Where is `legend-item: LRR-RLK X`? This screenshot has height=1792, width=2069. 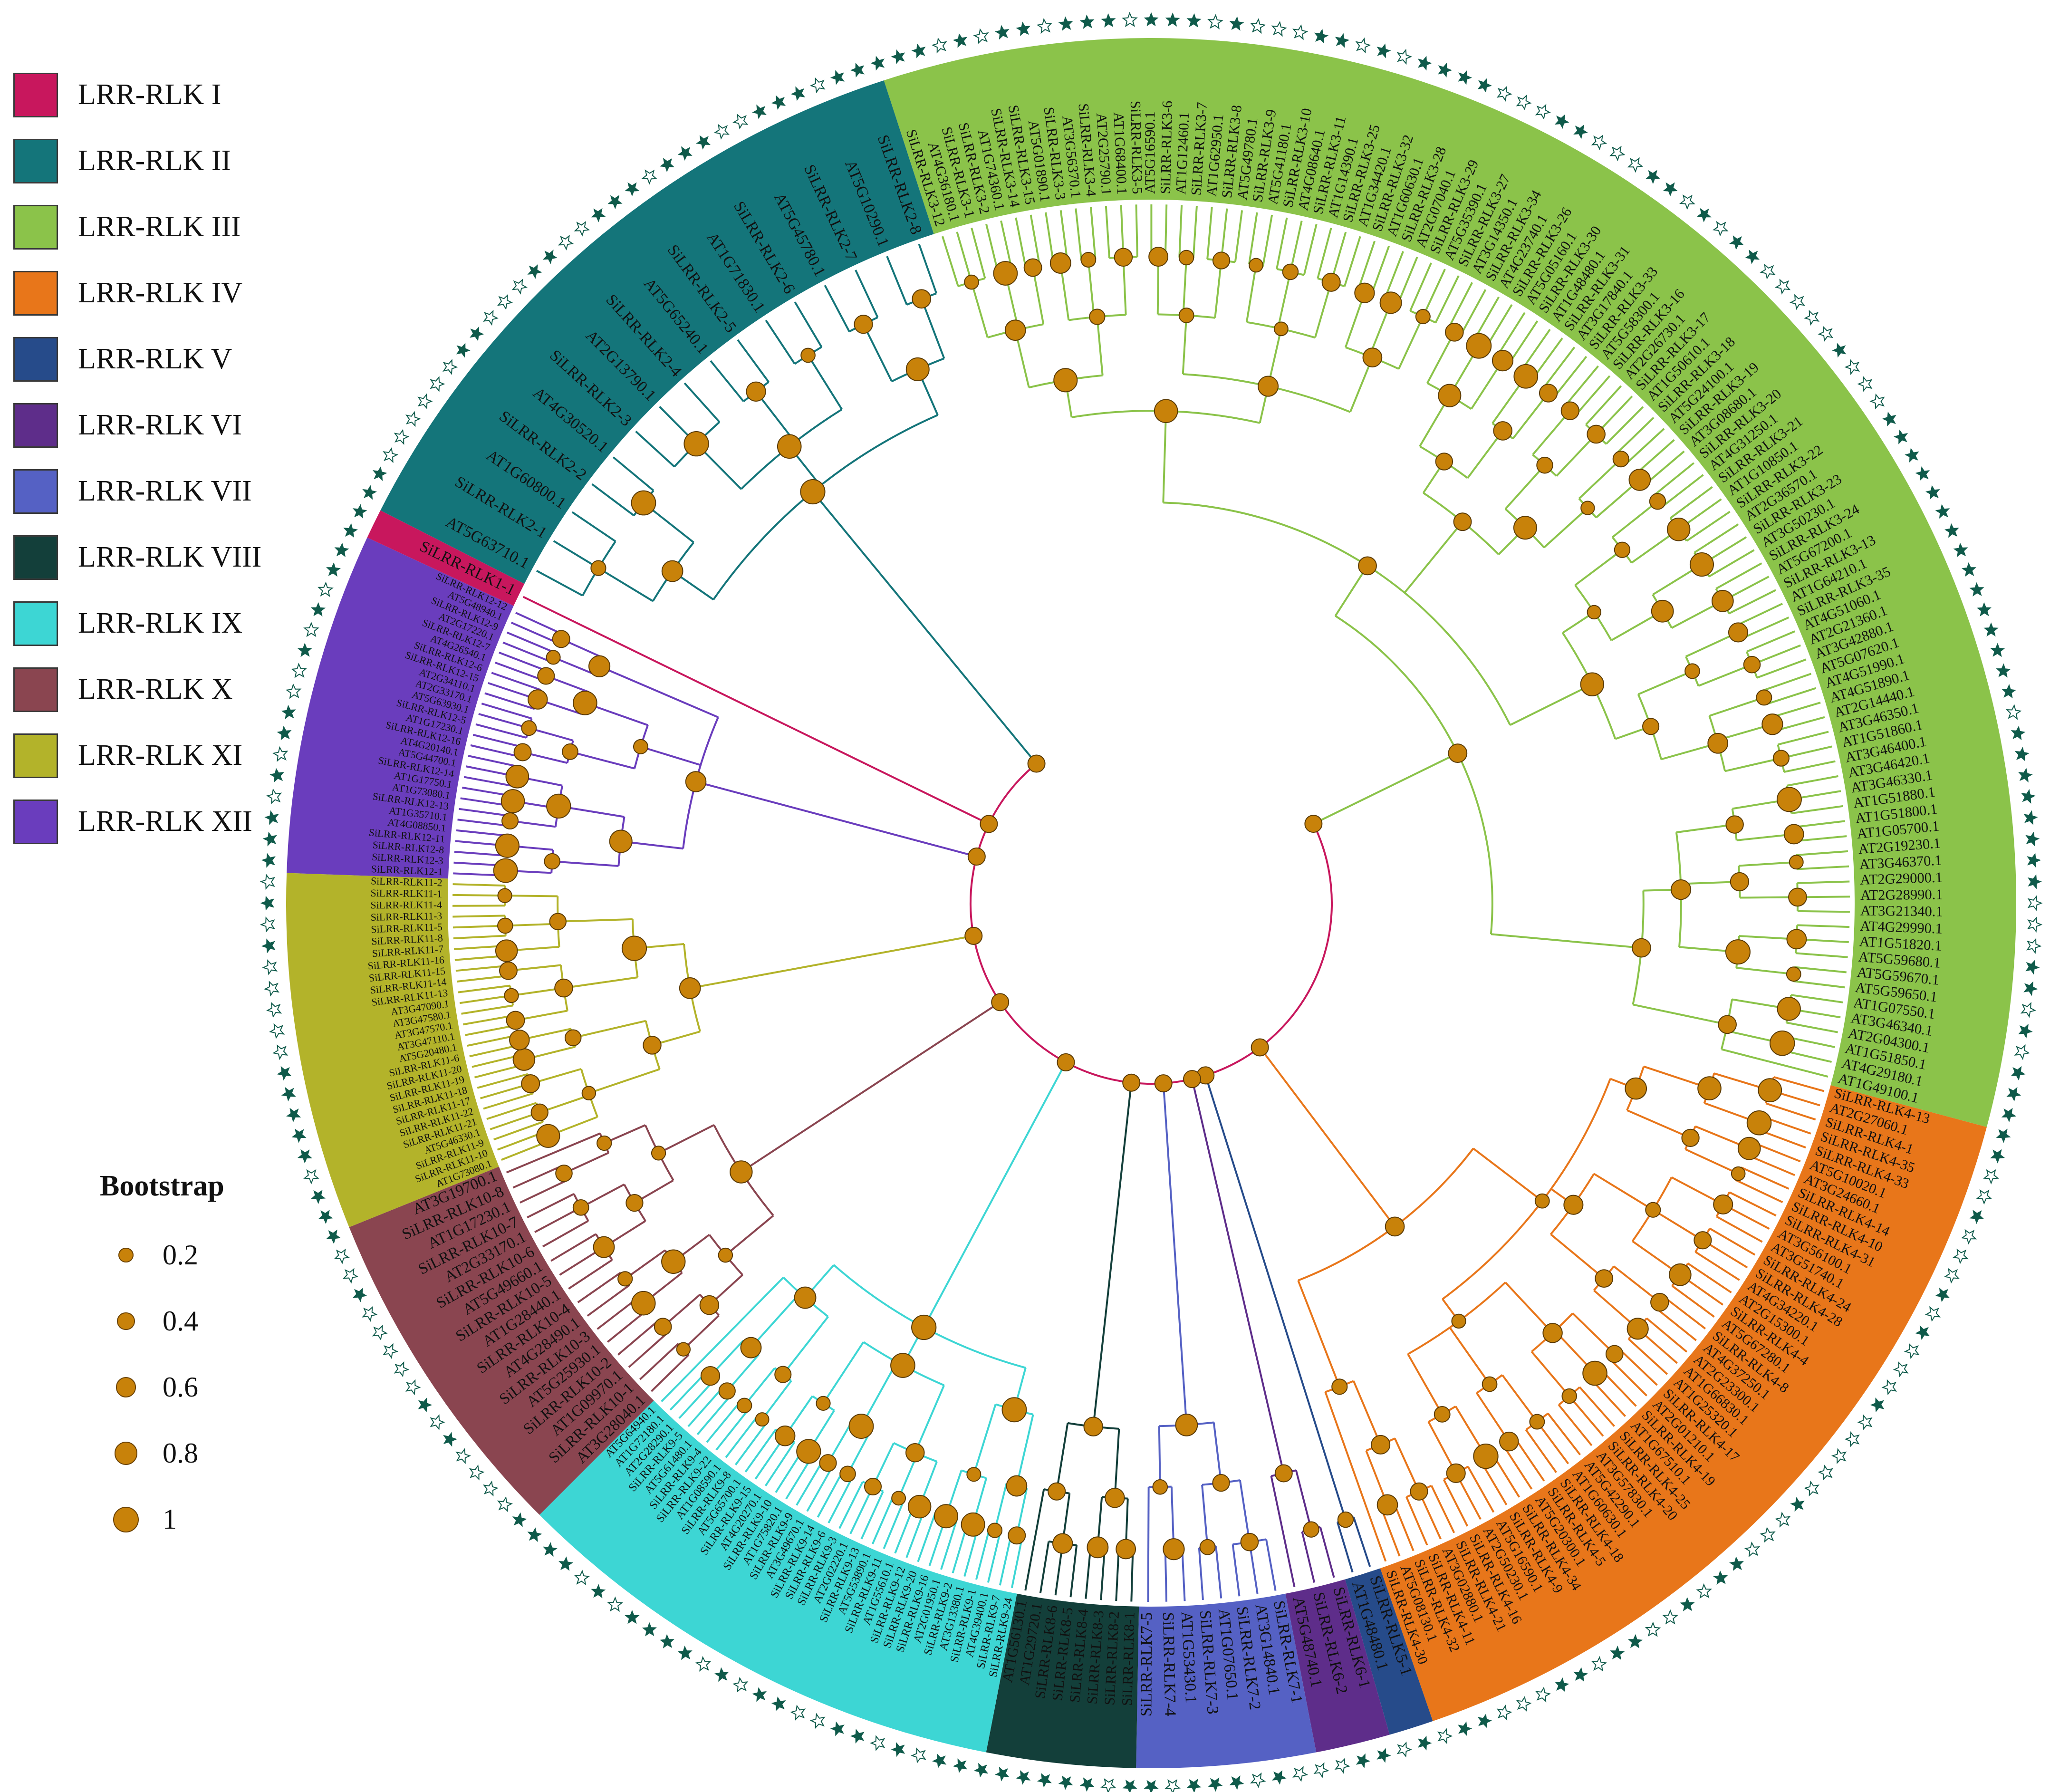 legend-item: LRR-RLK X is located at coordinates (137, 689).